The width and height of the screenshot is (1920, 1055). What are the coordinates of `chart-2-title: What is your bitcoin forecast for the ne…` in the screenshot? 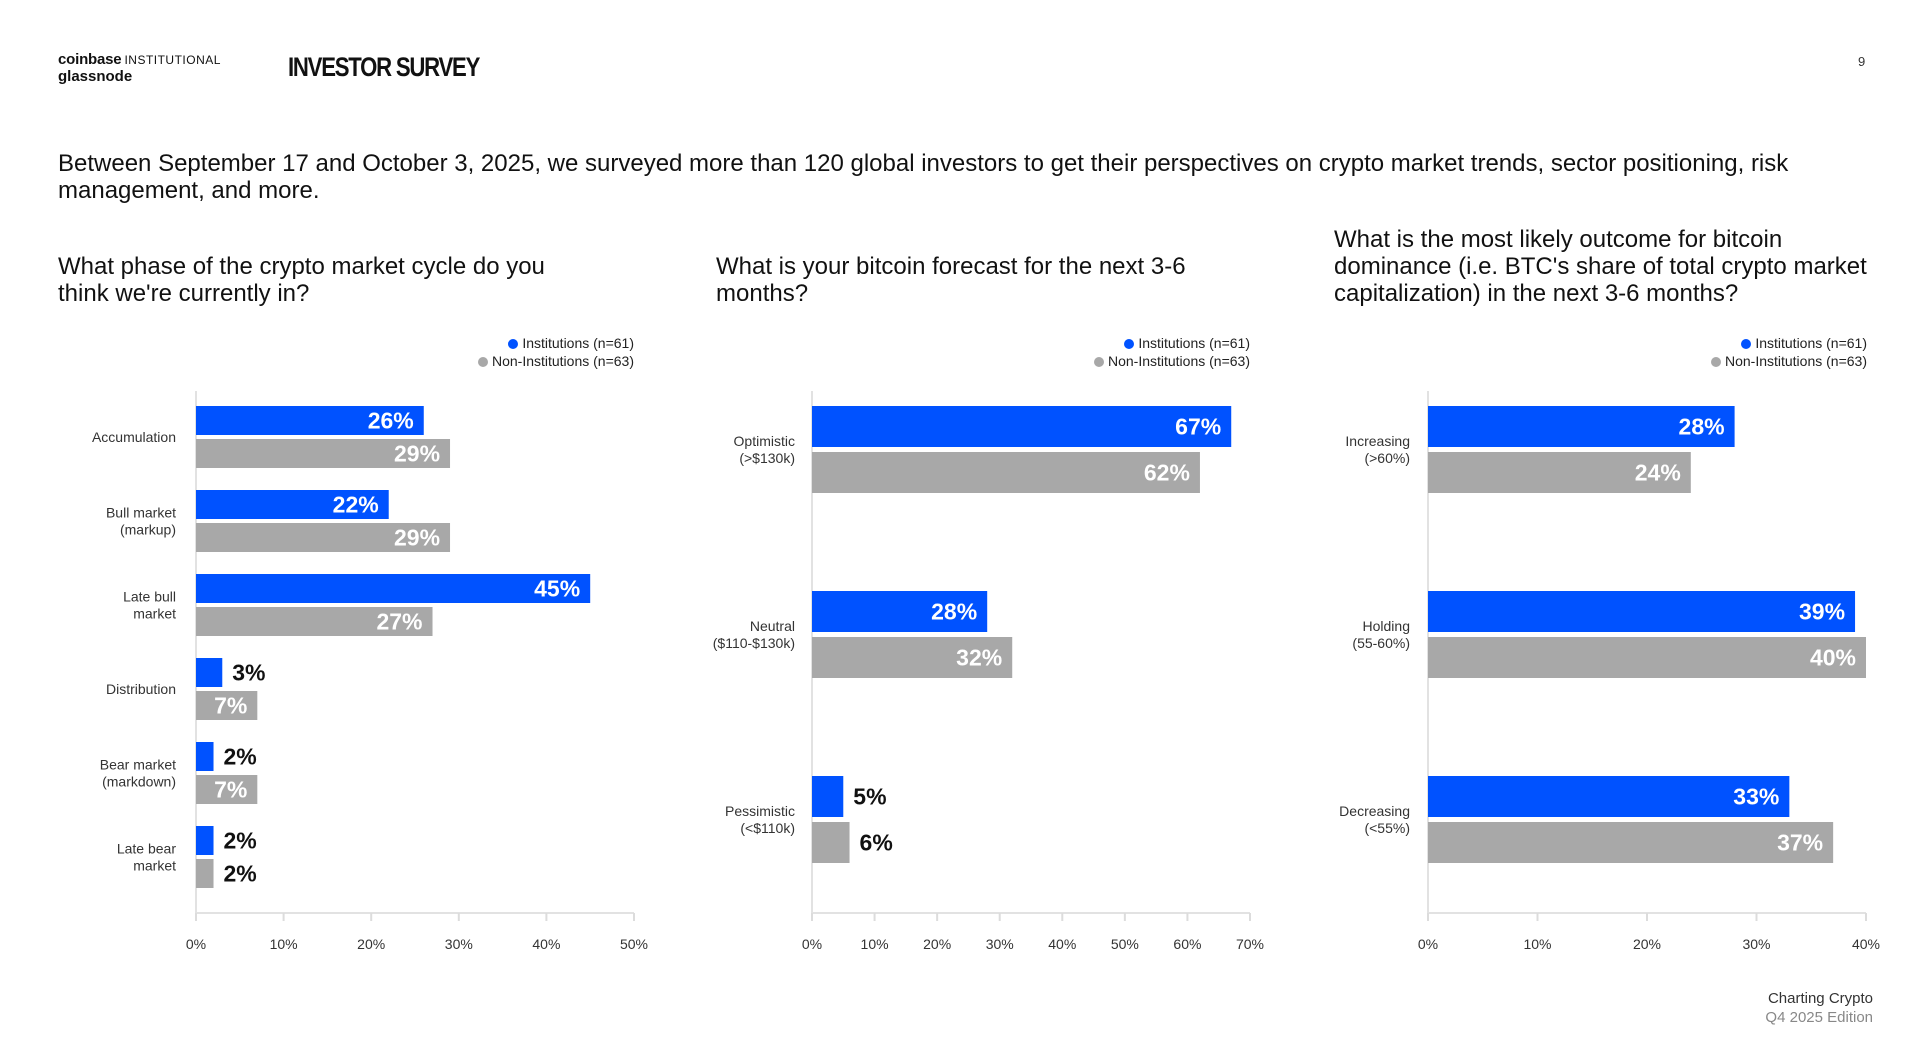 It's located at (951, 280).